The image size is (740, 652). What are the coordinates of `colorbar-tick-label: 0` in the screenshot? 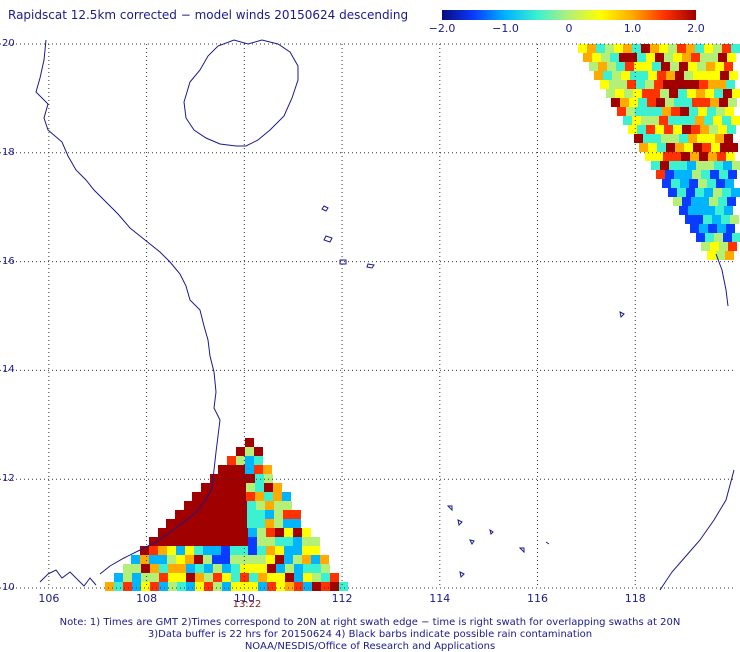 It's located at (569, 28).